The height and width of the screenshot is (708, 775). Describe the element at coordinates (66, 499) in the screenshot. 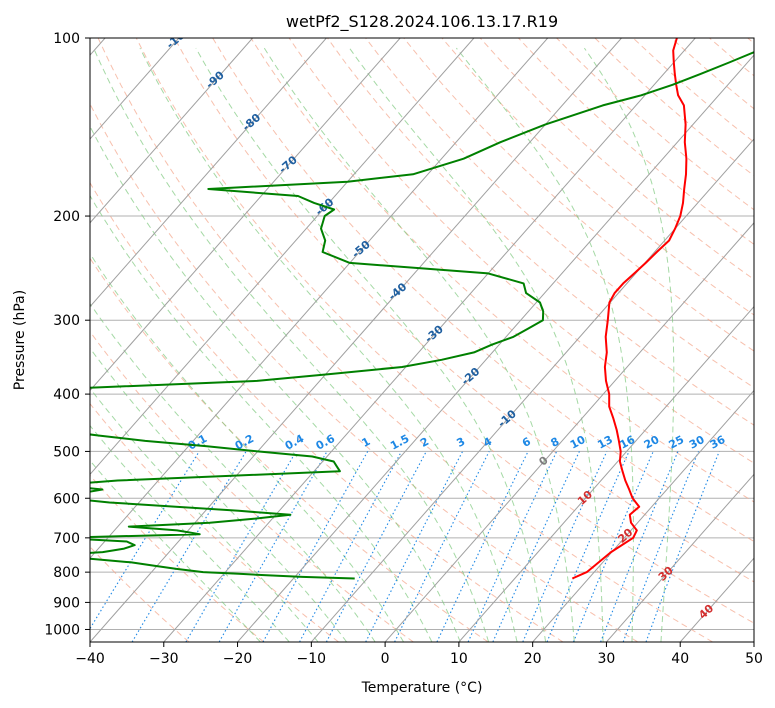

I see `y-tick-label: 600` at that location.